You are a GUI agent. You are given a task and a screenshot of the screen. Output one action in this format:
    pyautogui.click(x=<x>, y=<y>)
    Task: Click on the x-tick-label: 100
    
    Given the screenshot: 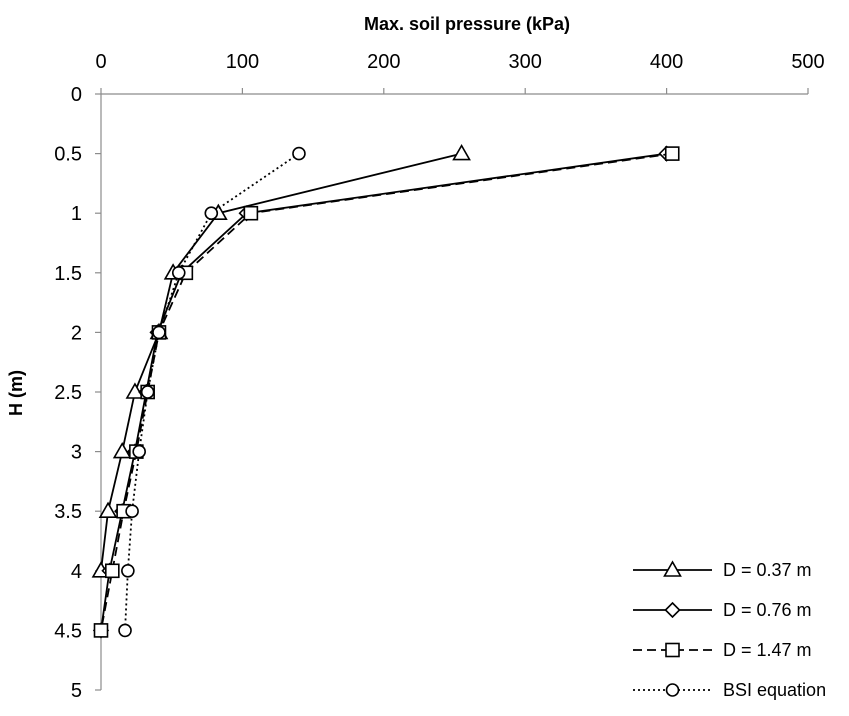 What is the action you would take?
    pyautogui.click(x=242, y=62)
    